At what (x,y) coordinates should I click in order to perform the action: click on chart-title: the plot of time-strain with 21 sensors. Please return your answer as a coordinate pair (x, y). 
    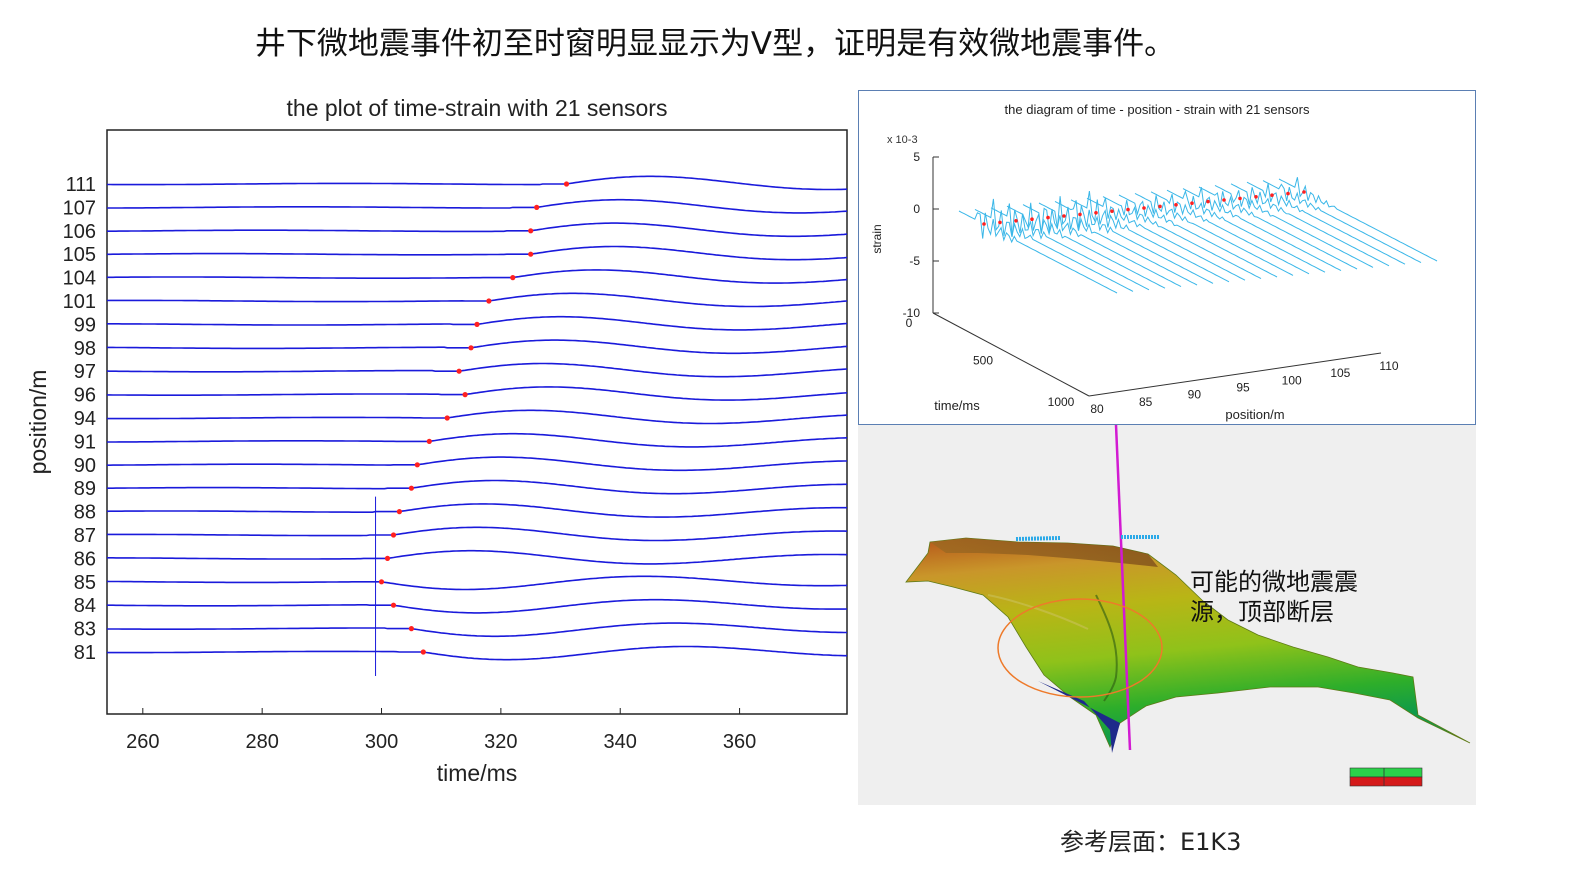
    Looking at the image, I should click on (477, 108).